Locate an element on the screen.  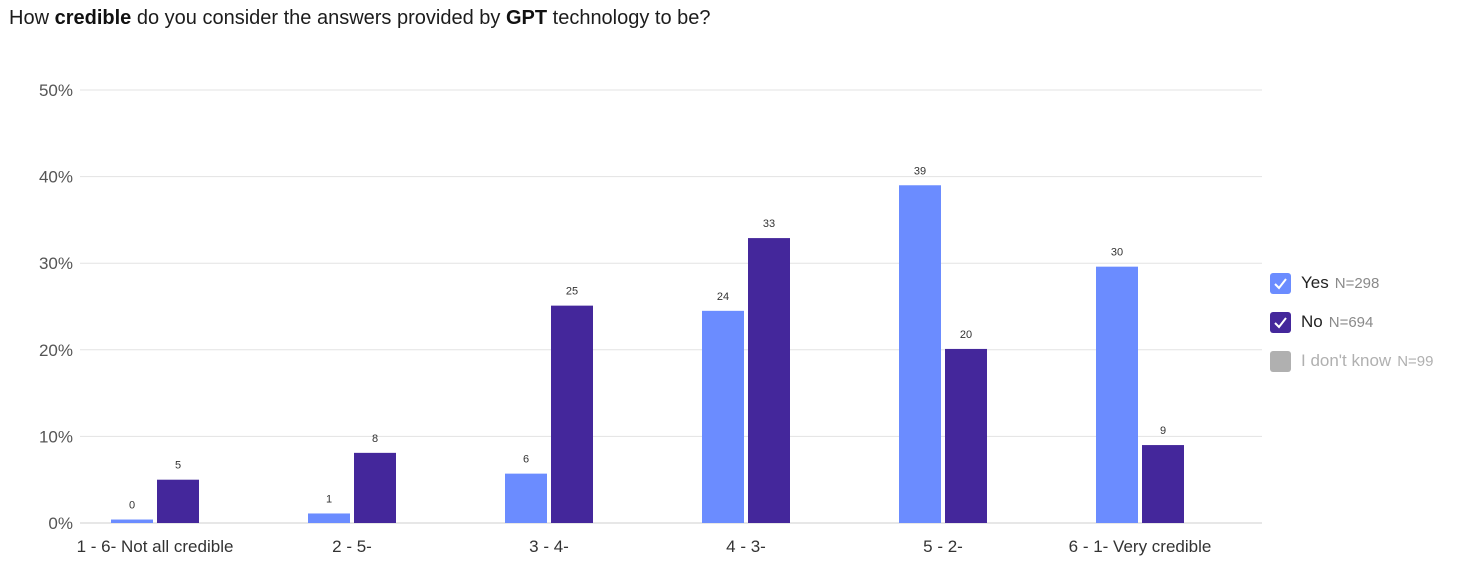
x-tick-label: 2 - 5- is located at coordinates (352, 546).